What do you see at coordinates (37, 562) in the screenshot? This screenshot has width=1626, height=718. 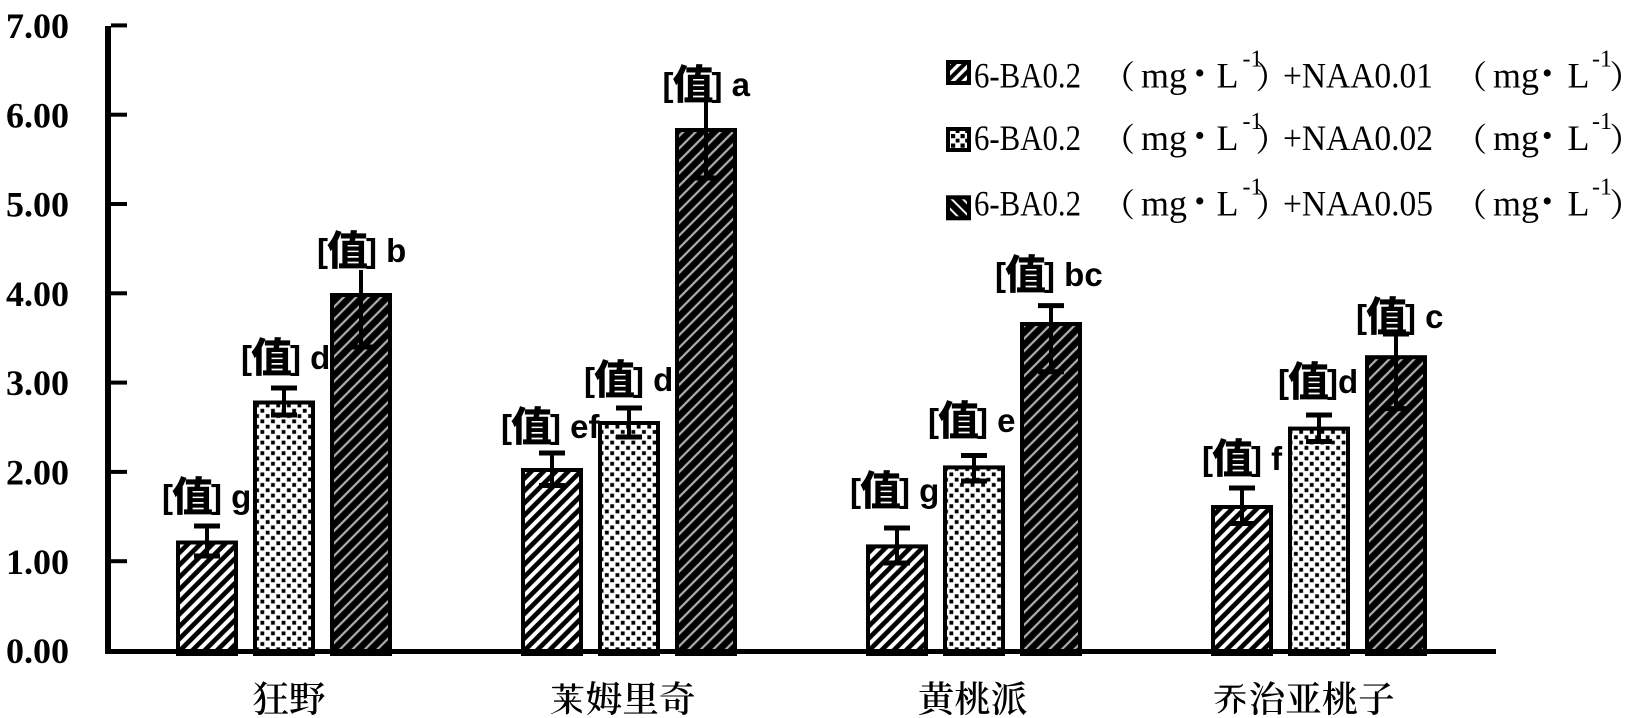 I see `svg-text: 1.00` at bounding box center [37, 562].